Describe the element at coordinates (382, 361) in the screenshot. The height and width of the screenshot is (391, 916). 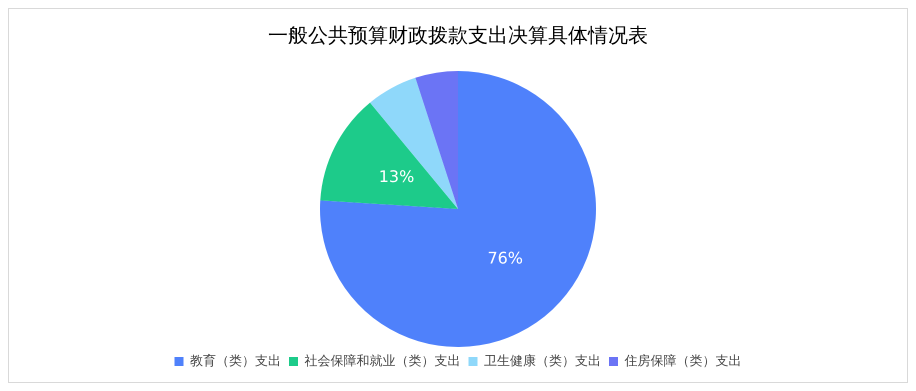
I see `legend-label: 社会保障和就业（类）支出` at that location.